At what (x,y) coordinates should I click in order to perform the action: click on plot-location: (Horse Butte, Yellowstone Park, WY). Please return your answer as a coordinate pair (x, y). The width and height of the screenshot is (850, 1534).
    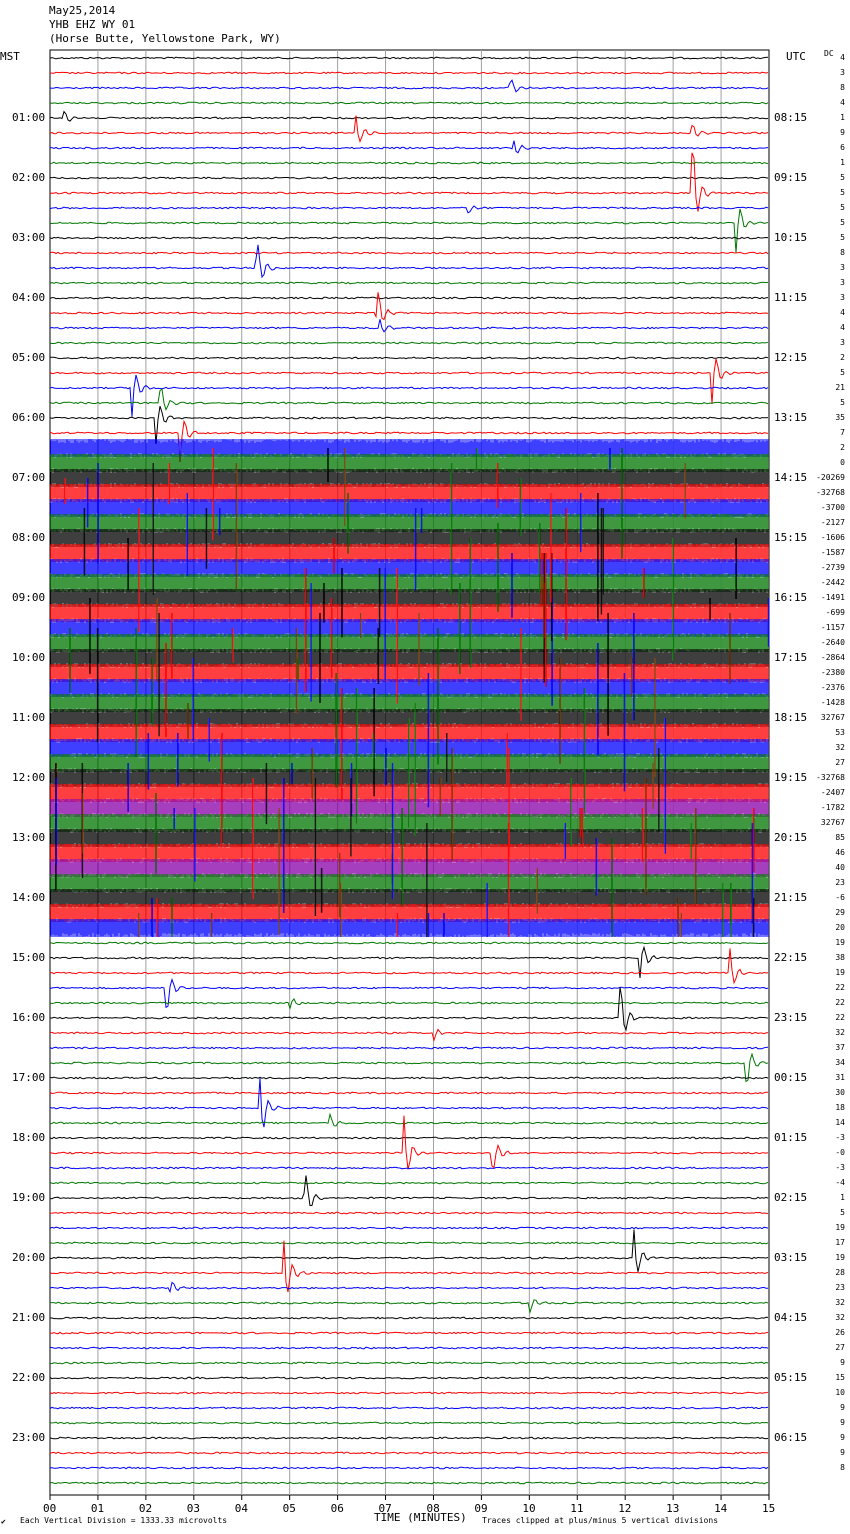
    Looking at the image, I should click on (165, 38).